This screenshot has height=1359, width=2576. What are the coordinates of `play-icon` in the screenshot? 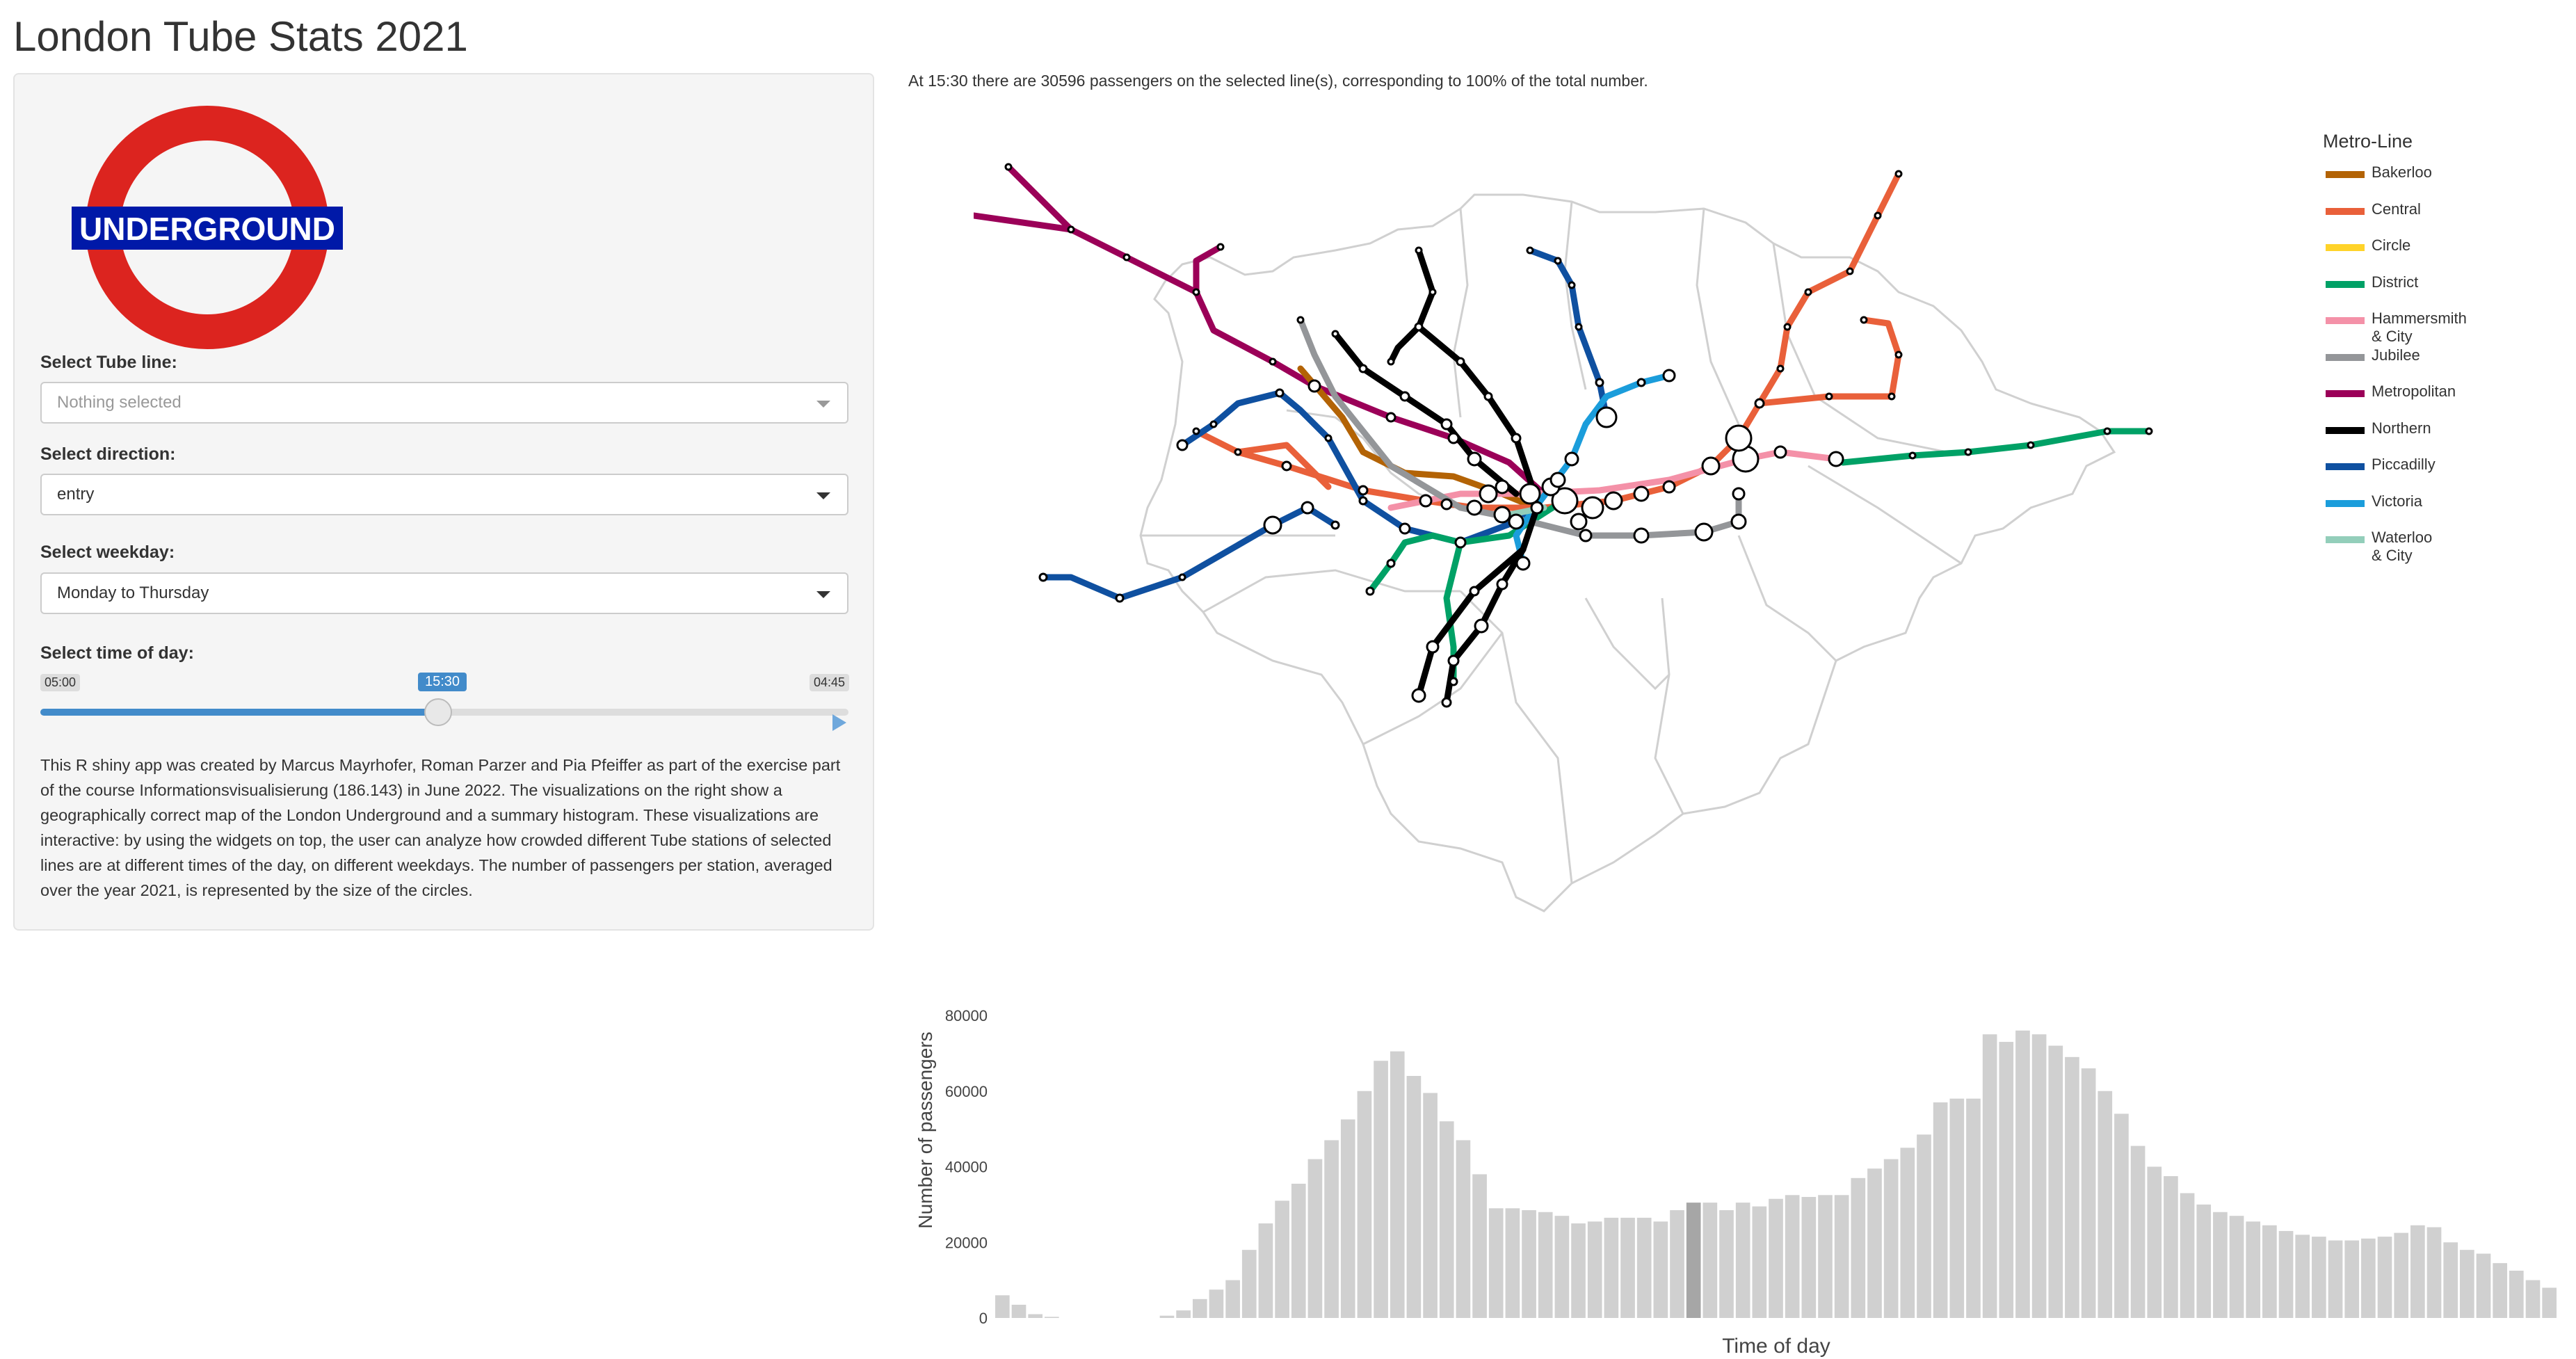 It's located at (839, 722).